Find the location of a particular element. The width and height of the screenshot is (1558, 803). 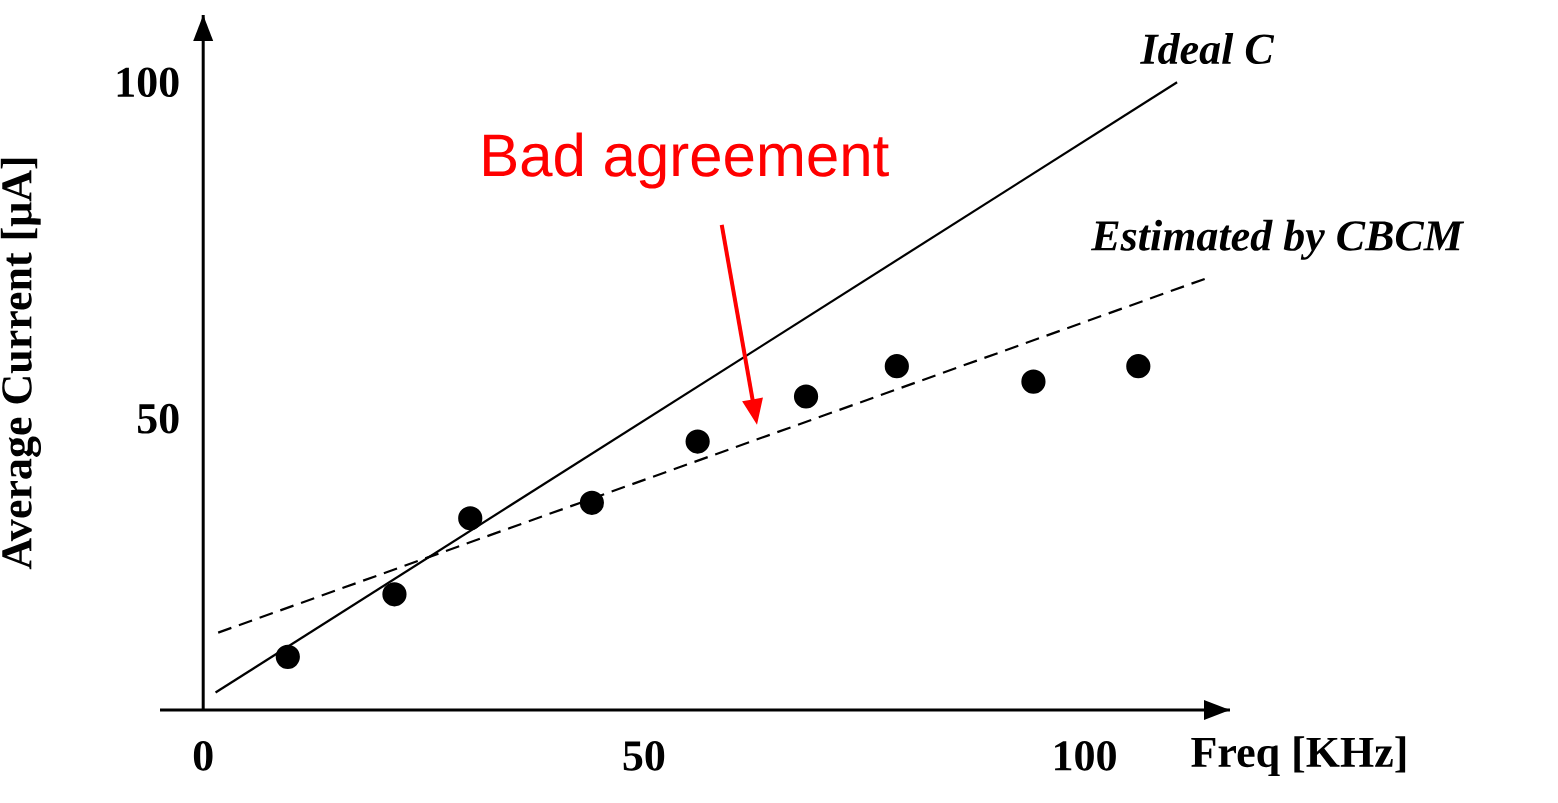

annotation: Bad agreement is located at coordinates (686, 160).